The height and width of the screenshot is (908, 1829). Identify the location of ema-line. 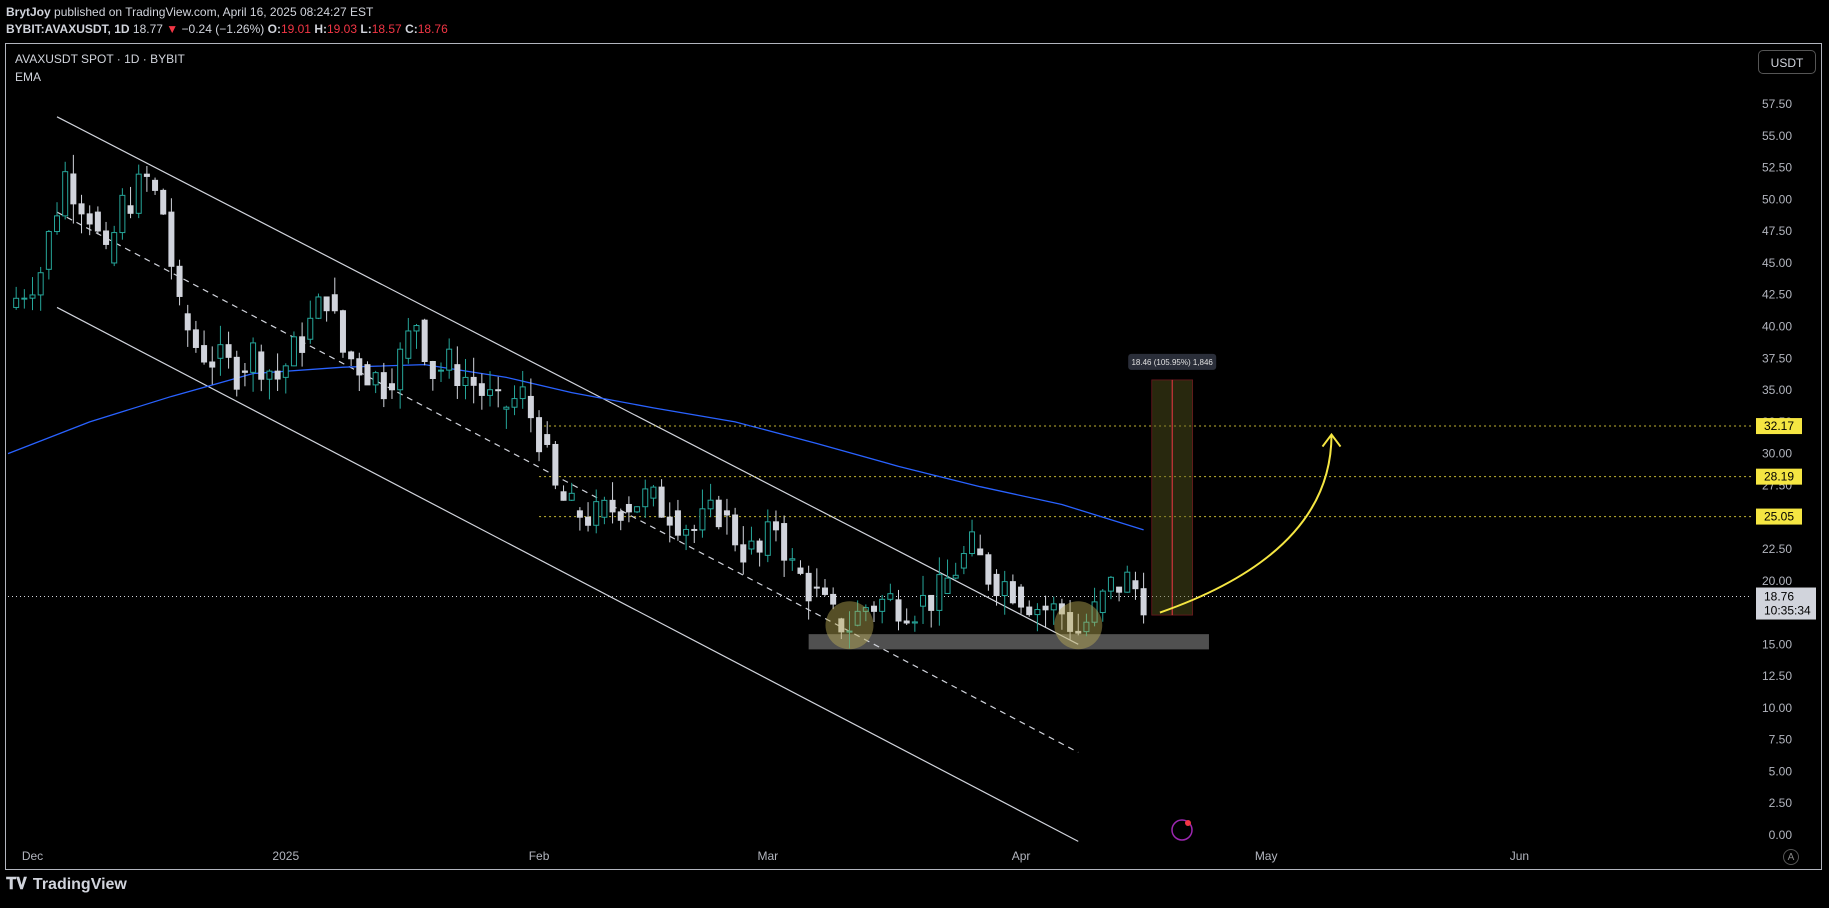
(575, 447).